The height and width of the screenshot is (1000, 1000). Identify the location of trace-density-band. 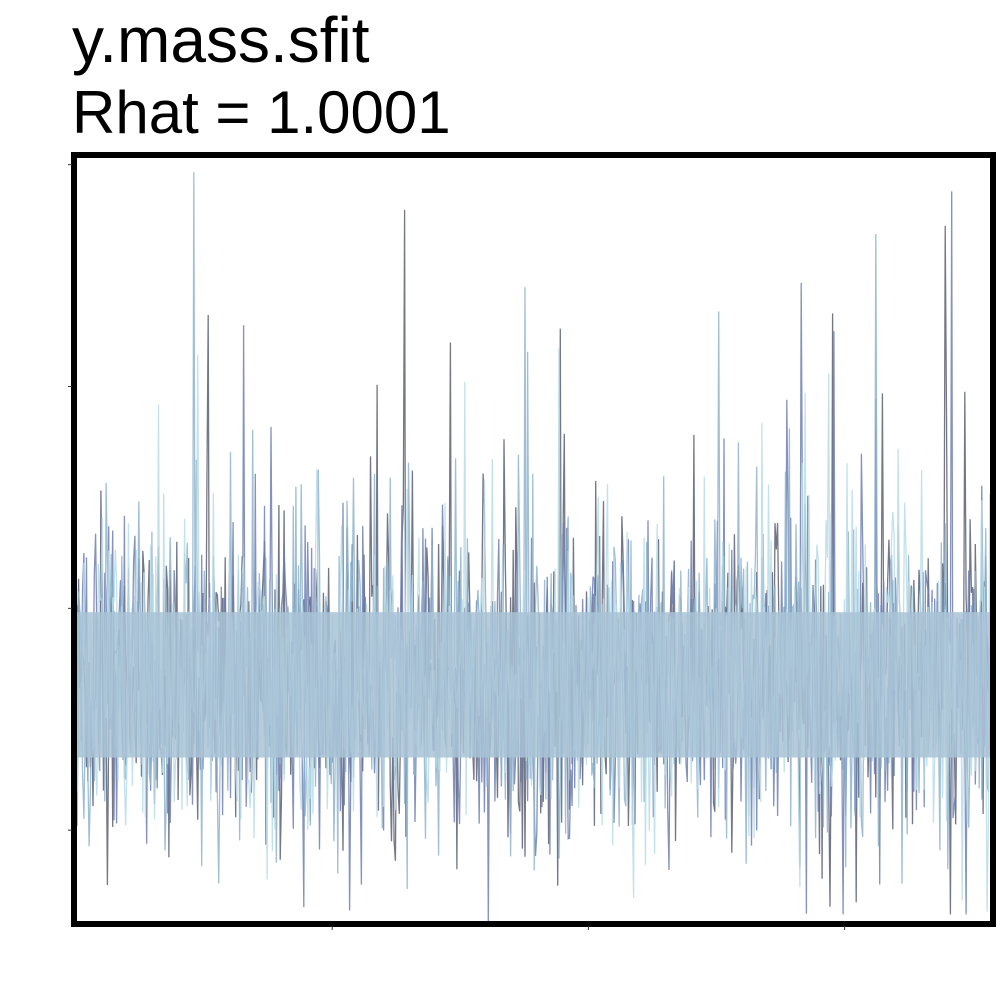
(533, 685).